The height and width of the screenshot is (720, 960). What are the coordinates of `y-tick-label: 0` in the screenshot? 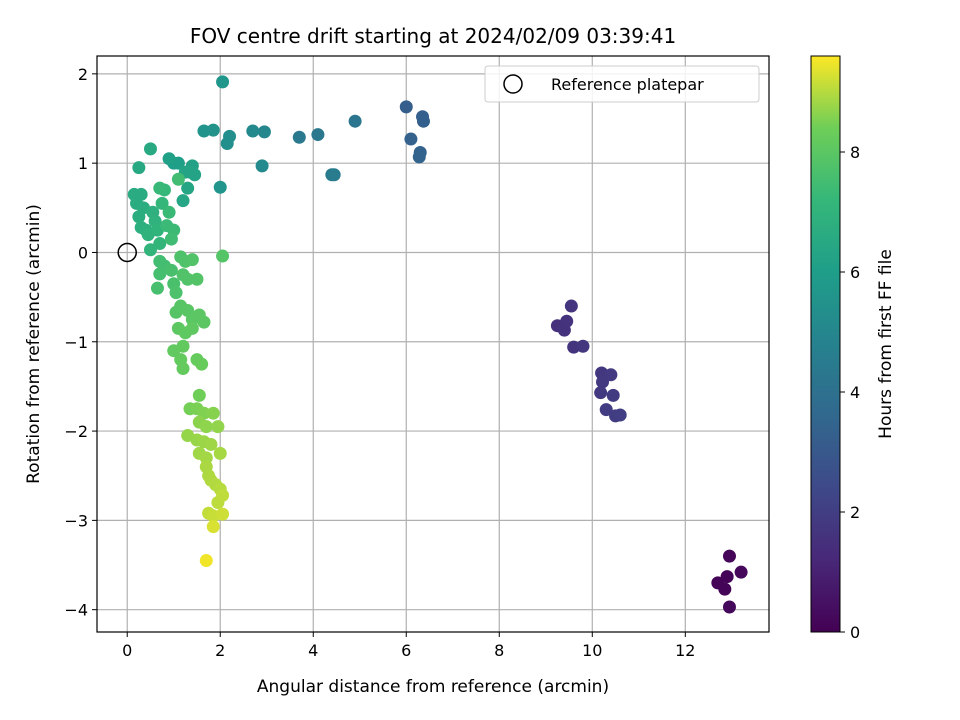 It's located at (83, 252).